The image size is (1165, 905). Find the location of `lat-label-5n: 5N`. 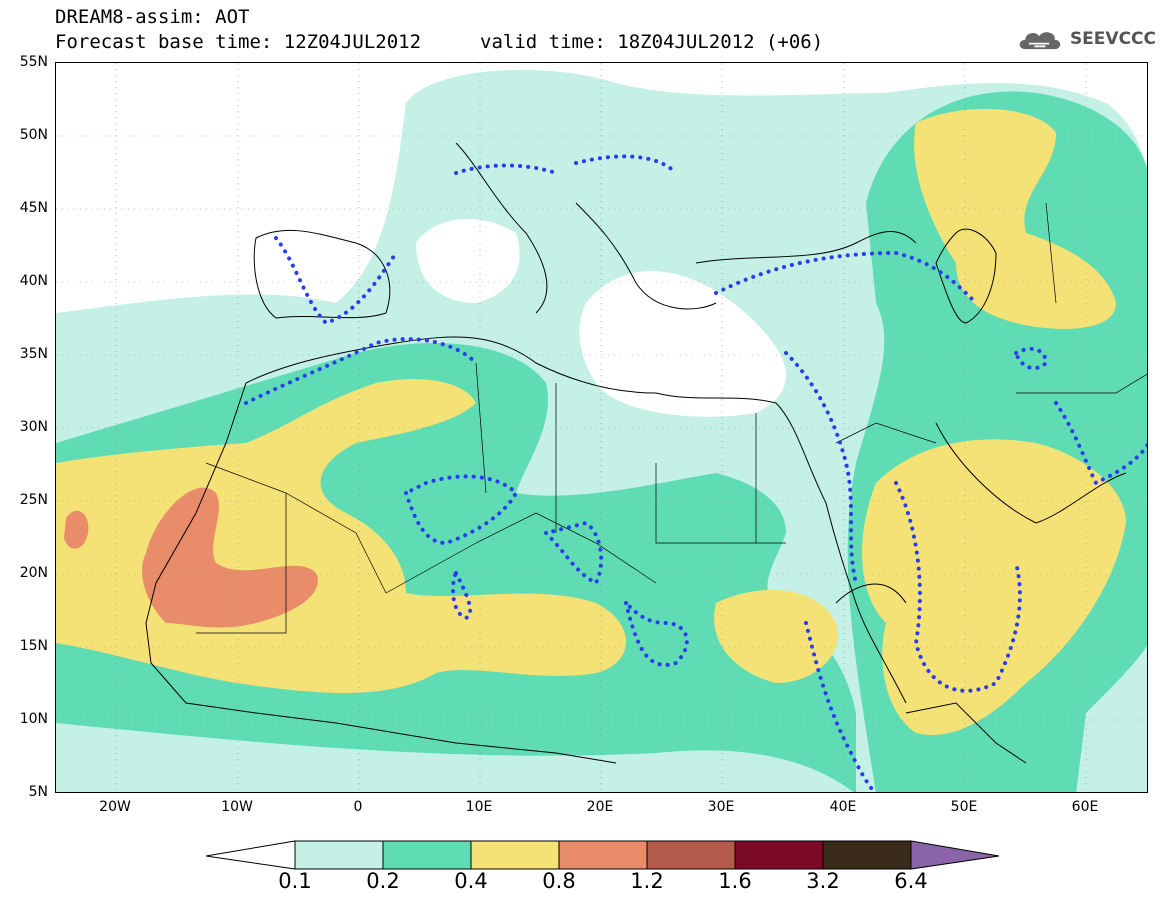

lat-label-5n: 5N is located at coordinates (38, 792).